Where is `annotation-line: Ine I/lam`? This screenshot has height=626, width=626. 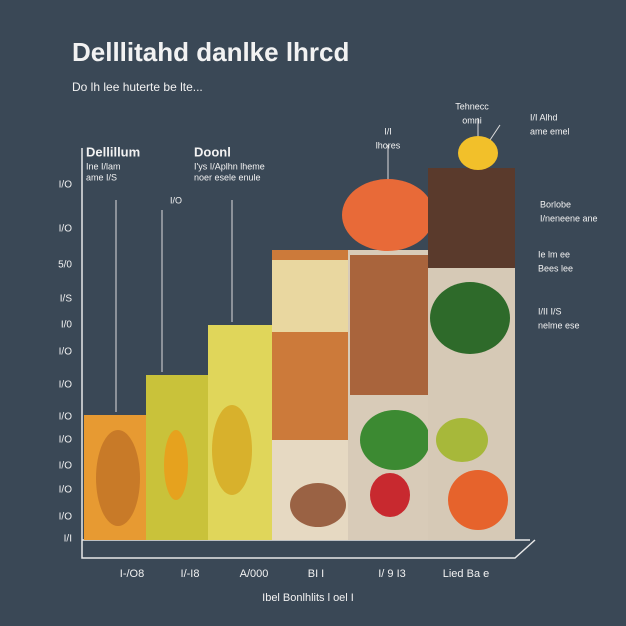
annotation-line: Ine I/lam is located at coordinates (103, 166).